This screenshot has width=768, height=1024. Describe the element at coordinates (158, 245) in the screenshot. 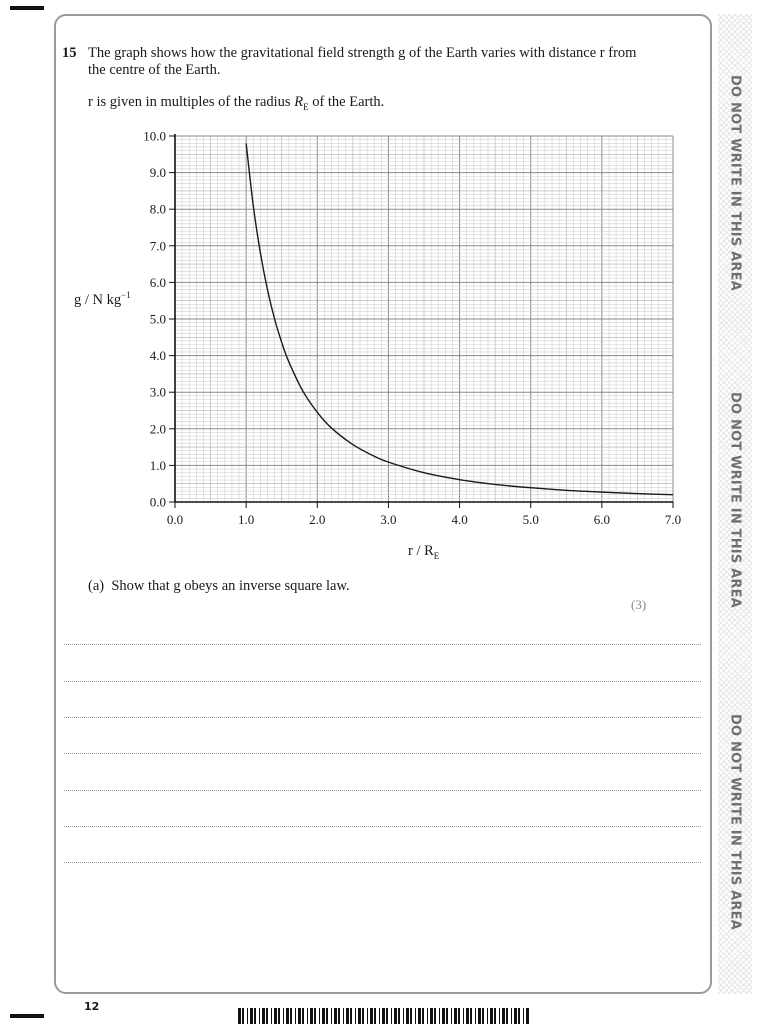

I see `y-tick-label: 7.0` at that location.